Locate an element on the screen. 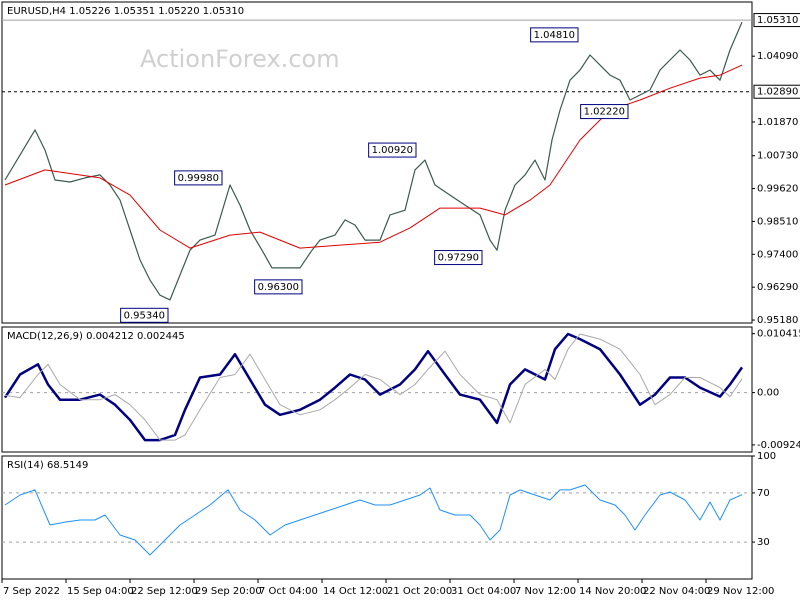 The image size is (800, 600). price-label: 1.02890 is located at coordinates (777, 92).